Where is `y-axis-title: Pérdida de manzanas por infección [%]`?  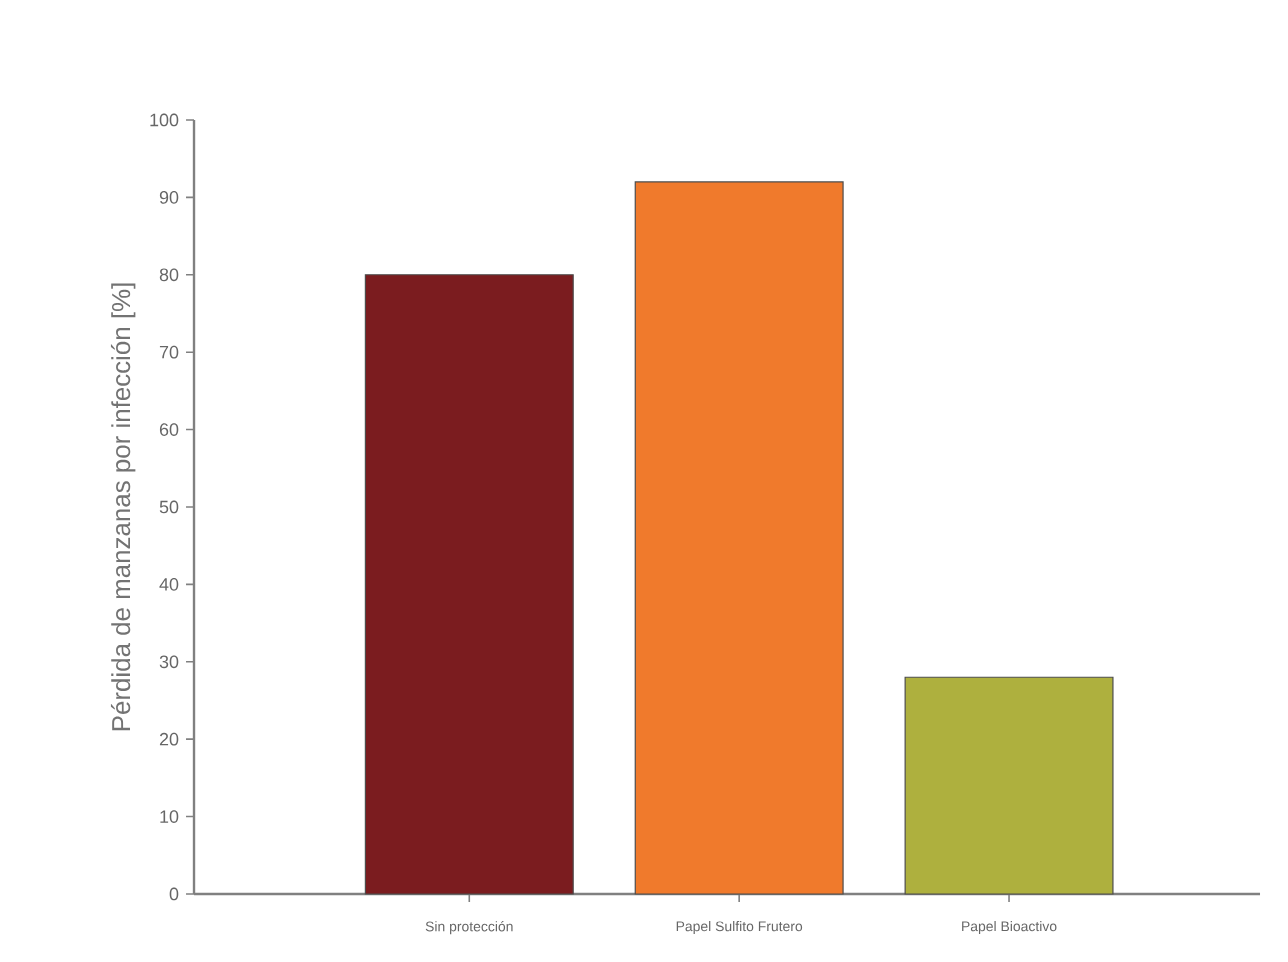 y-axis-title: Pérdida de manzanas por infección [%] is located at coordinates (123, 507).